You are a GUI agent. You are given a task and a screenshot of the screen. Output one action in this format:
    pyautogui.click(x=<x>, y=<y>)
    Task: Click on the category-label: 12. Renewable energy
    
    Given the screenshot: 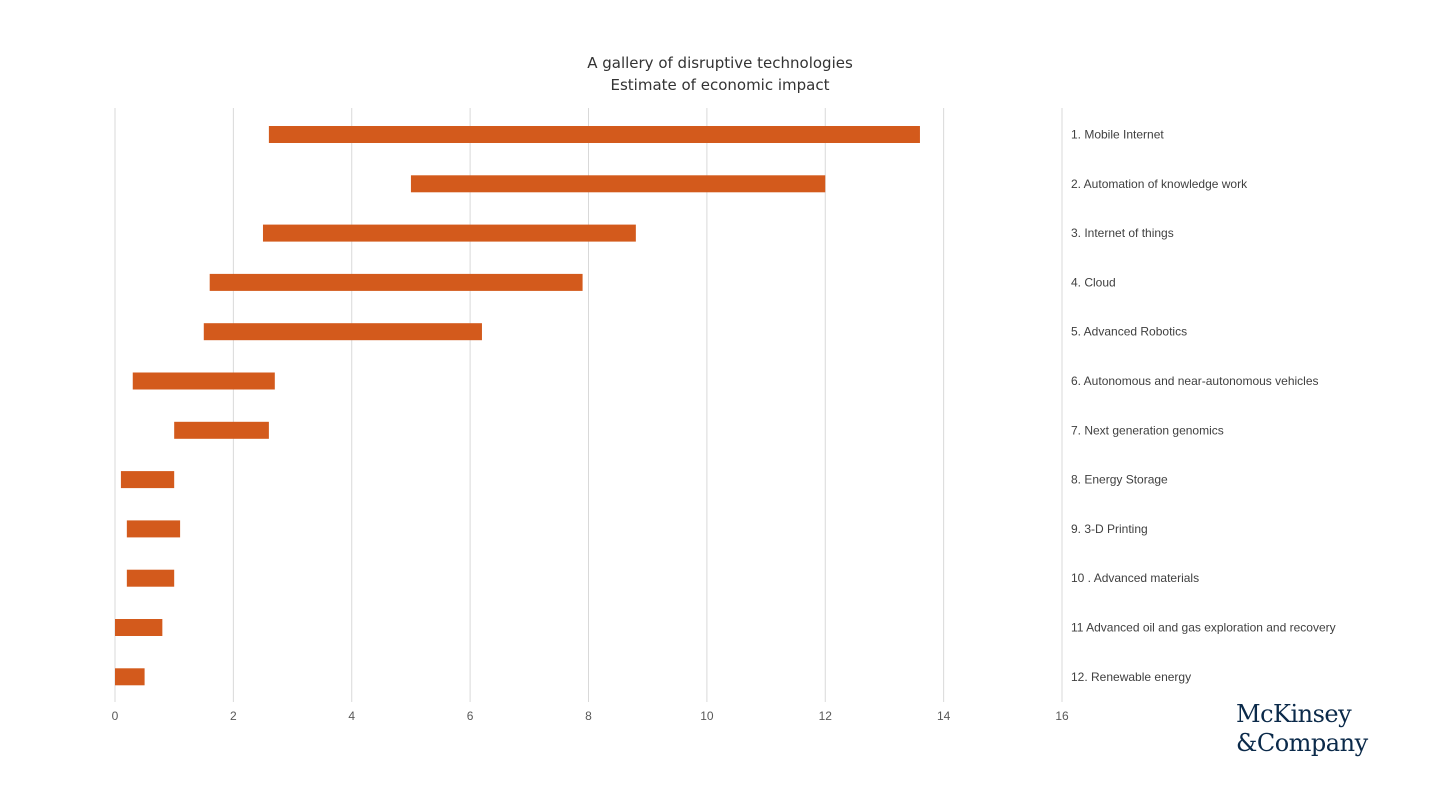 What is the action you would take?
    pyautogui.click(x=1131, y=677)
    